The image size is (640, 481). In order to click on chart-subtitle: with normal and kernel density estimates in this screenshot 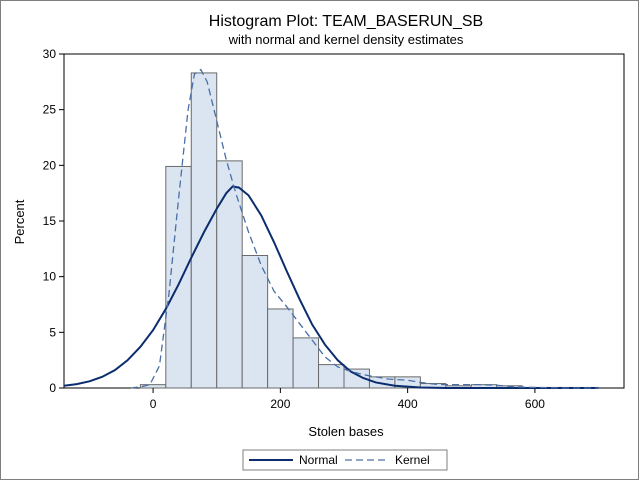, I will do `click(346, 39)`.